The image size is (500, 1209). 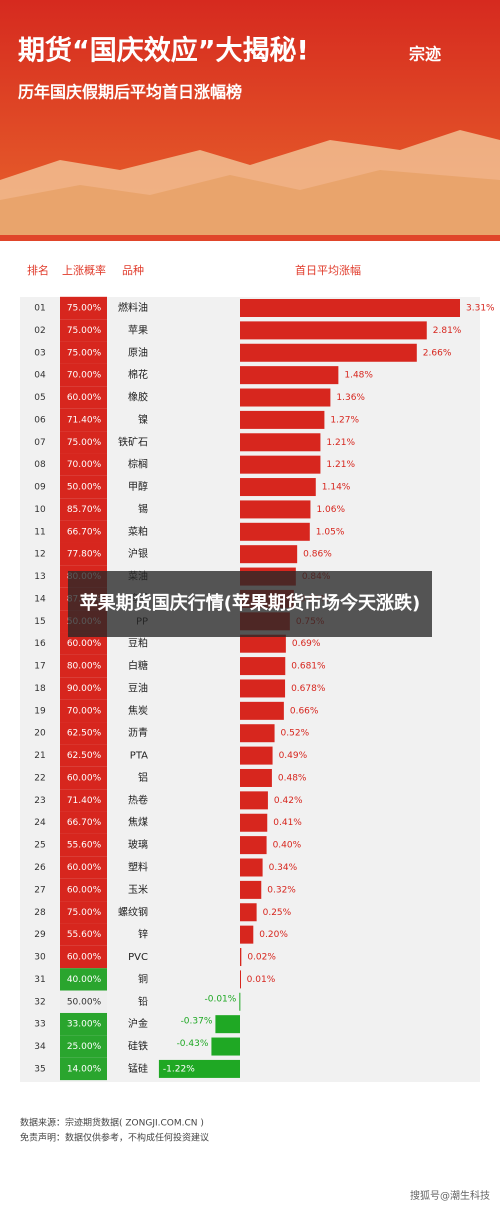 What do you see at coordinates (283, 868) in the screenshot?
I see `value-label: 0.34%` at bounding box center [283, 868].